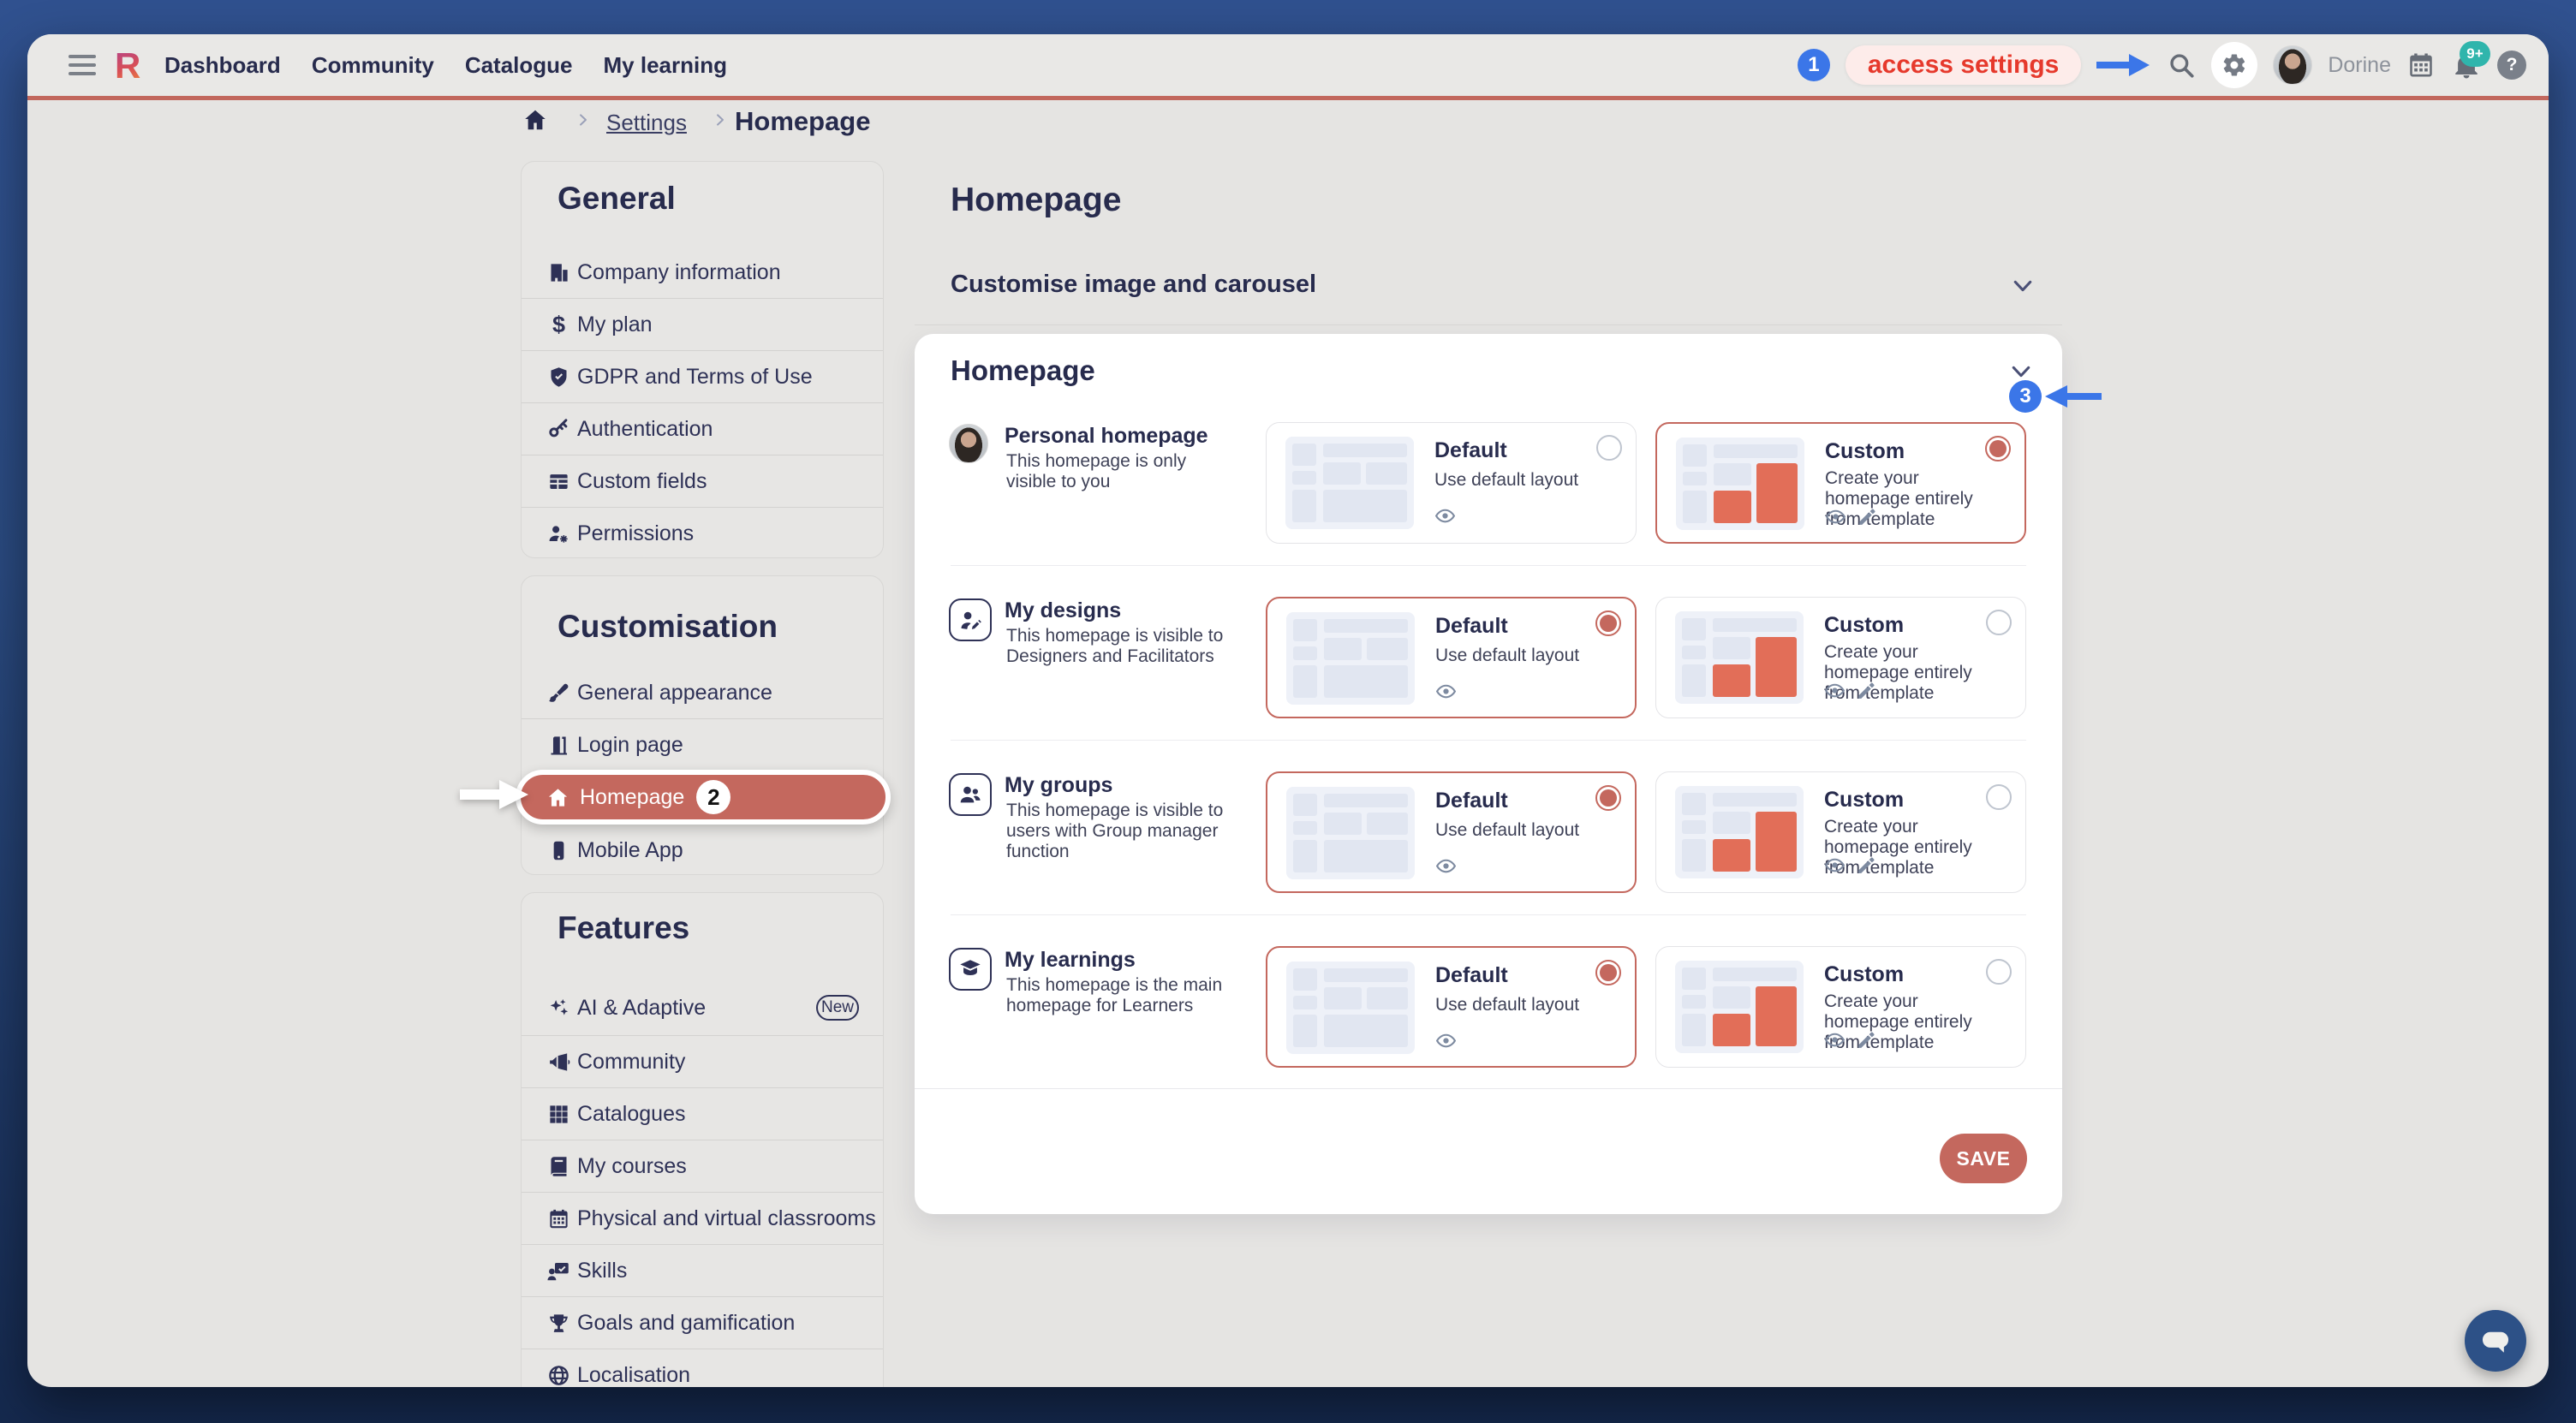  What do you see at coordinates (837, 1008) in the screenshot?
I see `new-feature-badge: New` at bounding box center [837, 1008].